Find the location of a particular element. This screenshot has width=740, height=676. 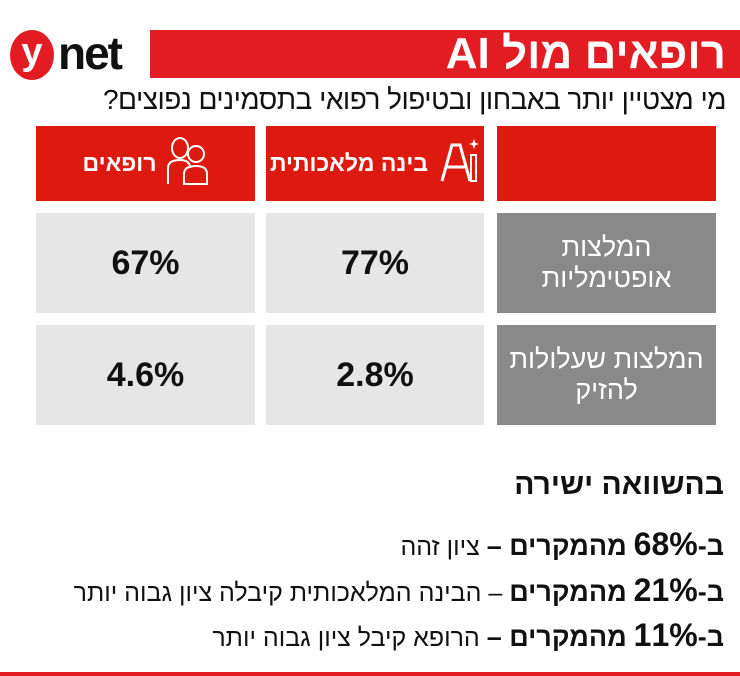

header-ai: בינה מלאכותית is located at coordinates (375, 163).